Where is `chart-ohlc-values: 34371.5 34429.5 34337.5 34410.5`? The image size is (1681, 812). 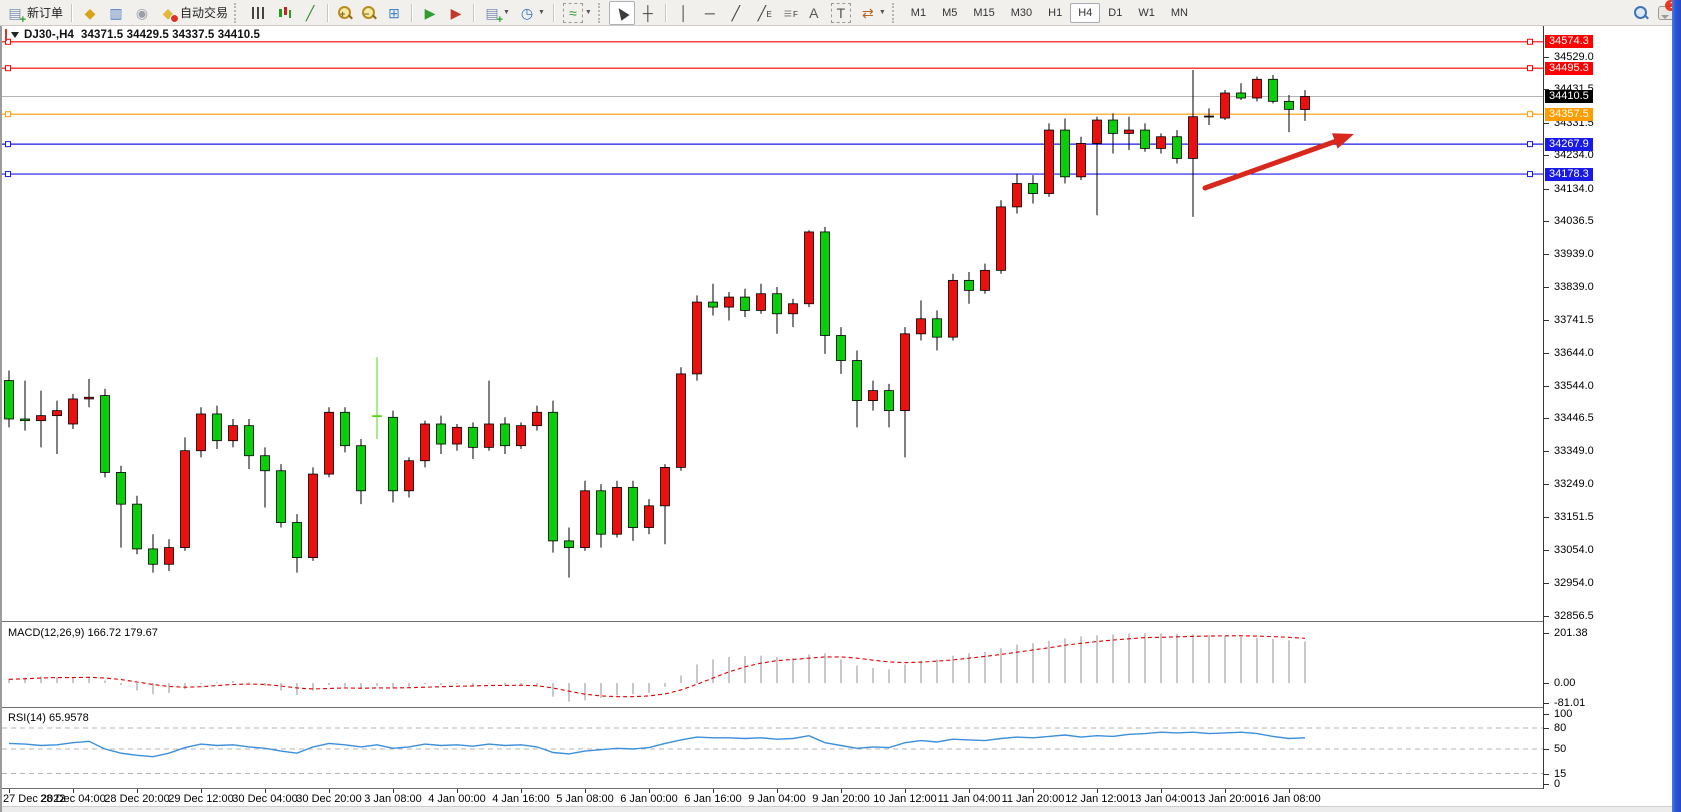 chart-ohlc-values: 34371.5 34429.5 34337.5 34410.5 is located at coordinates (170, 35).